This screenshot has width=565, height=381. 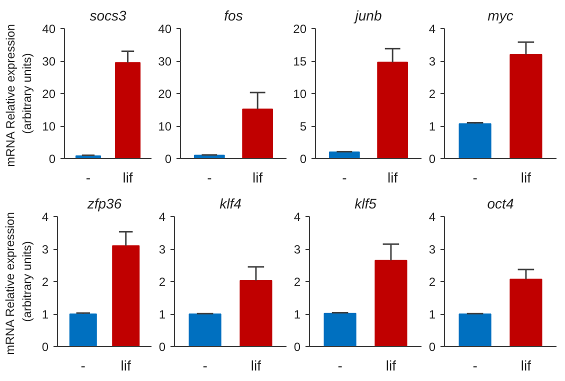 I want to click on chart-title: oct4, so click(x=500, y=204).